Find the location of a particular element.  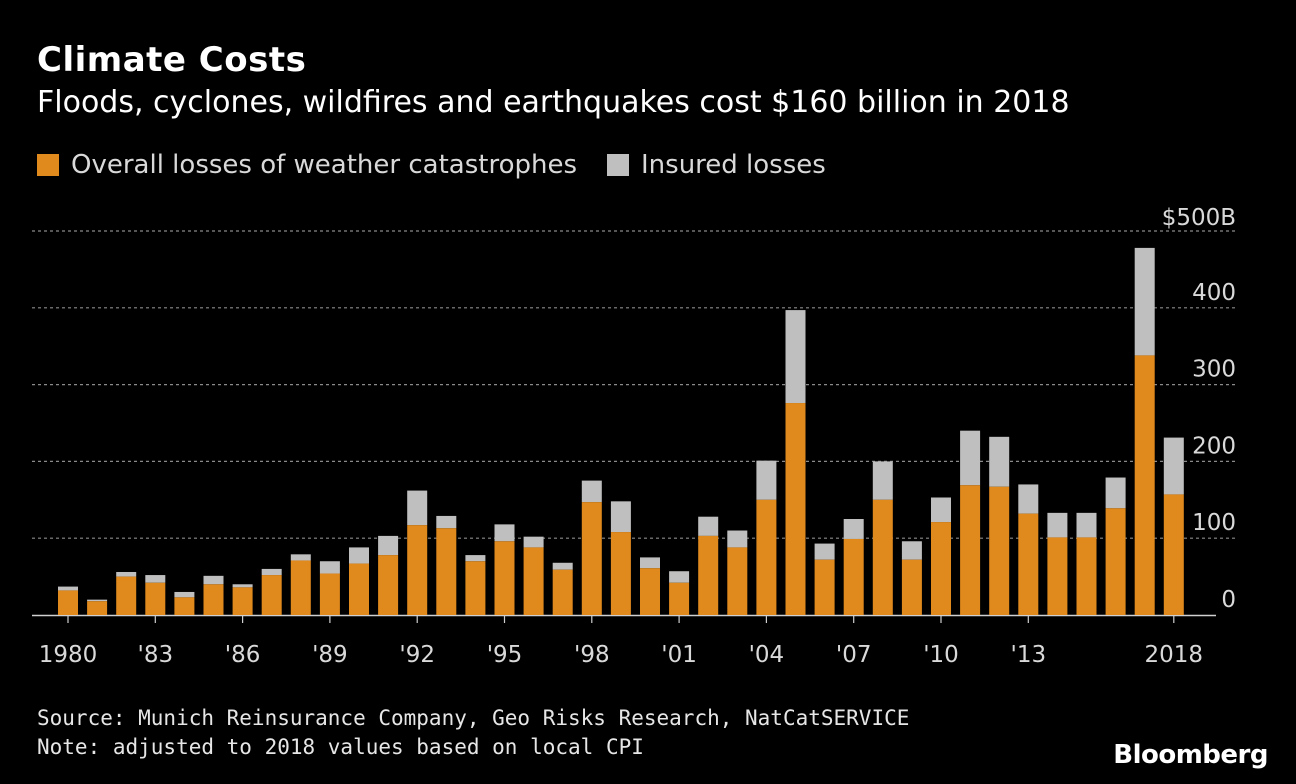

x-tick-label: '86 is located at coordinates (243, 655).